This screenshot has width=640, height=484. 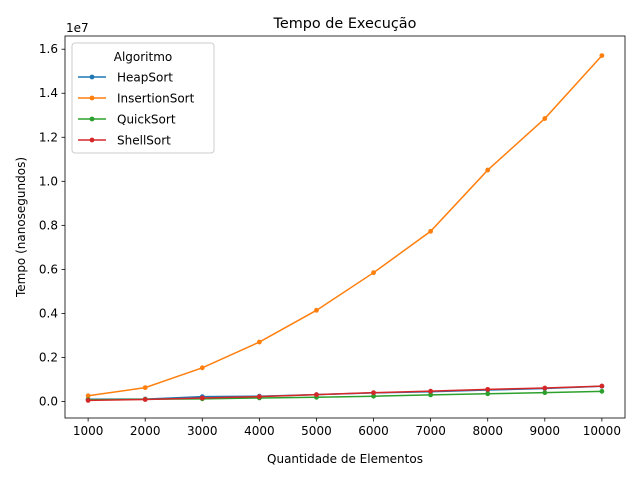 What do you see at coordinates (77, 28) in the screenshot?
I see `y-offset-text: 1e7` at bounding box center [77, 28].